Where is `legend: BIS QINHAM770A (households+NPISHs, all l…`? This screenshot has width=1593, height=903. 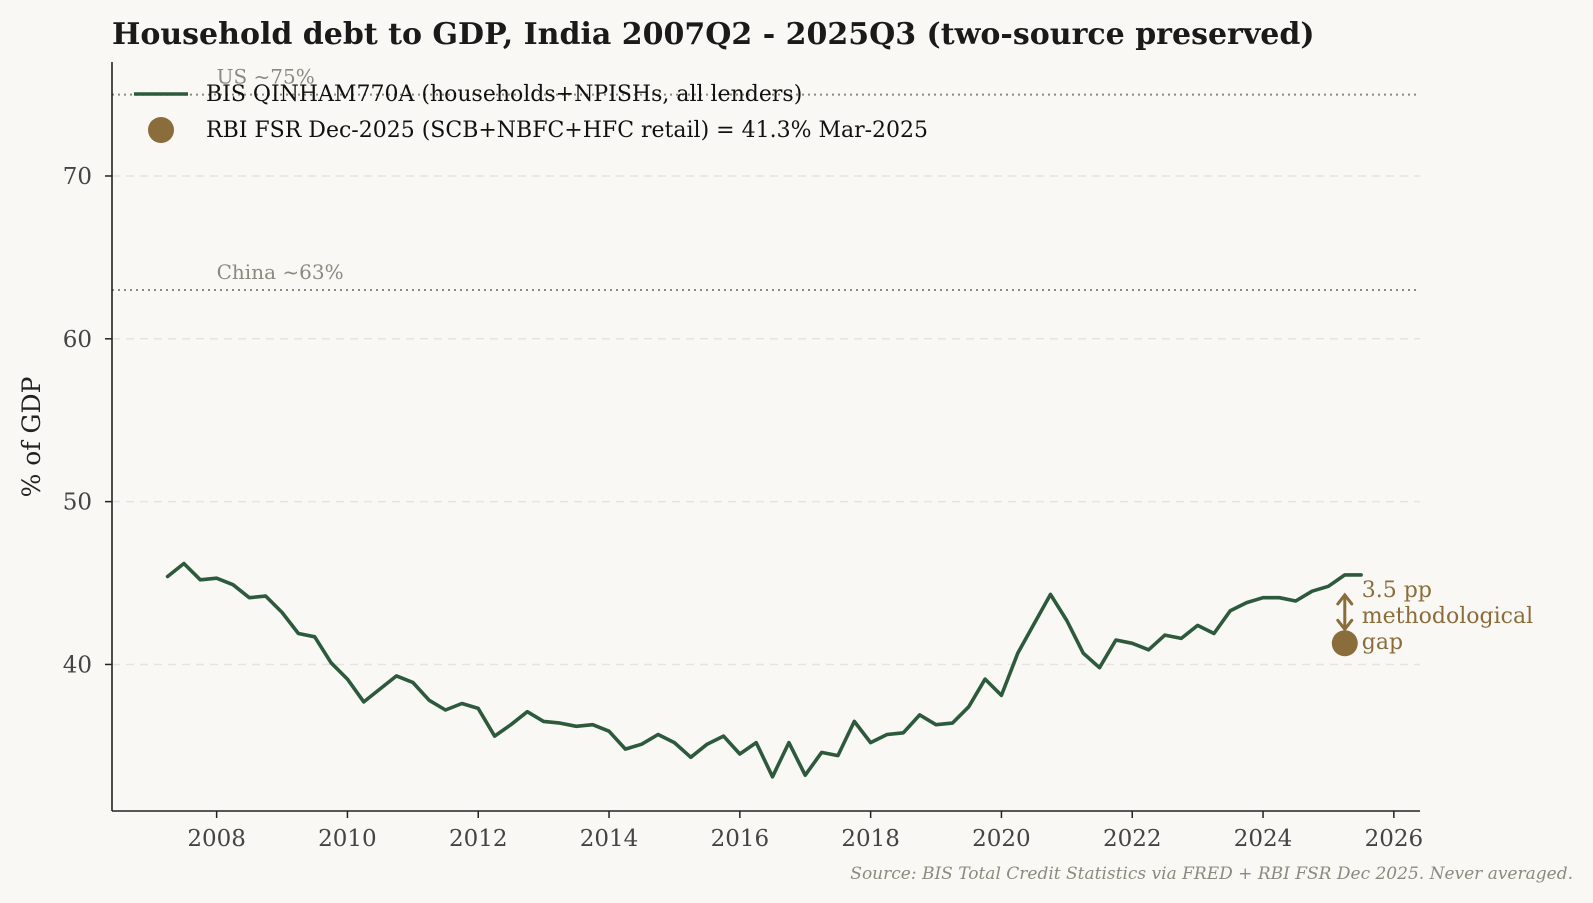 legend: BIS QINHAM770A (households+NPISHs, all l… is located at coordinates (531, 112).